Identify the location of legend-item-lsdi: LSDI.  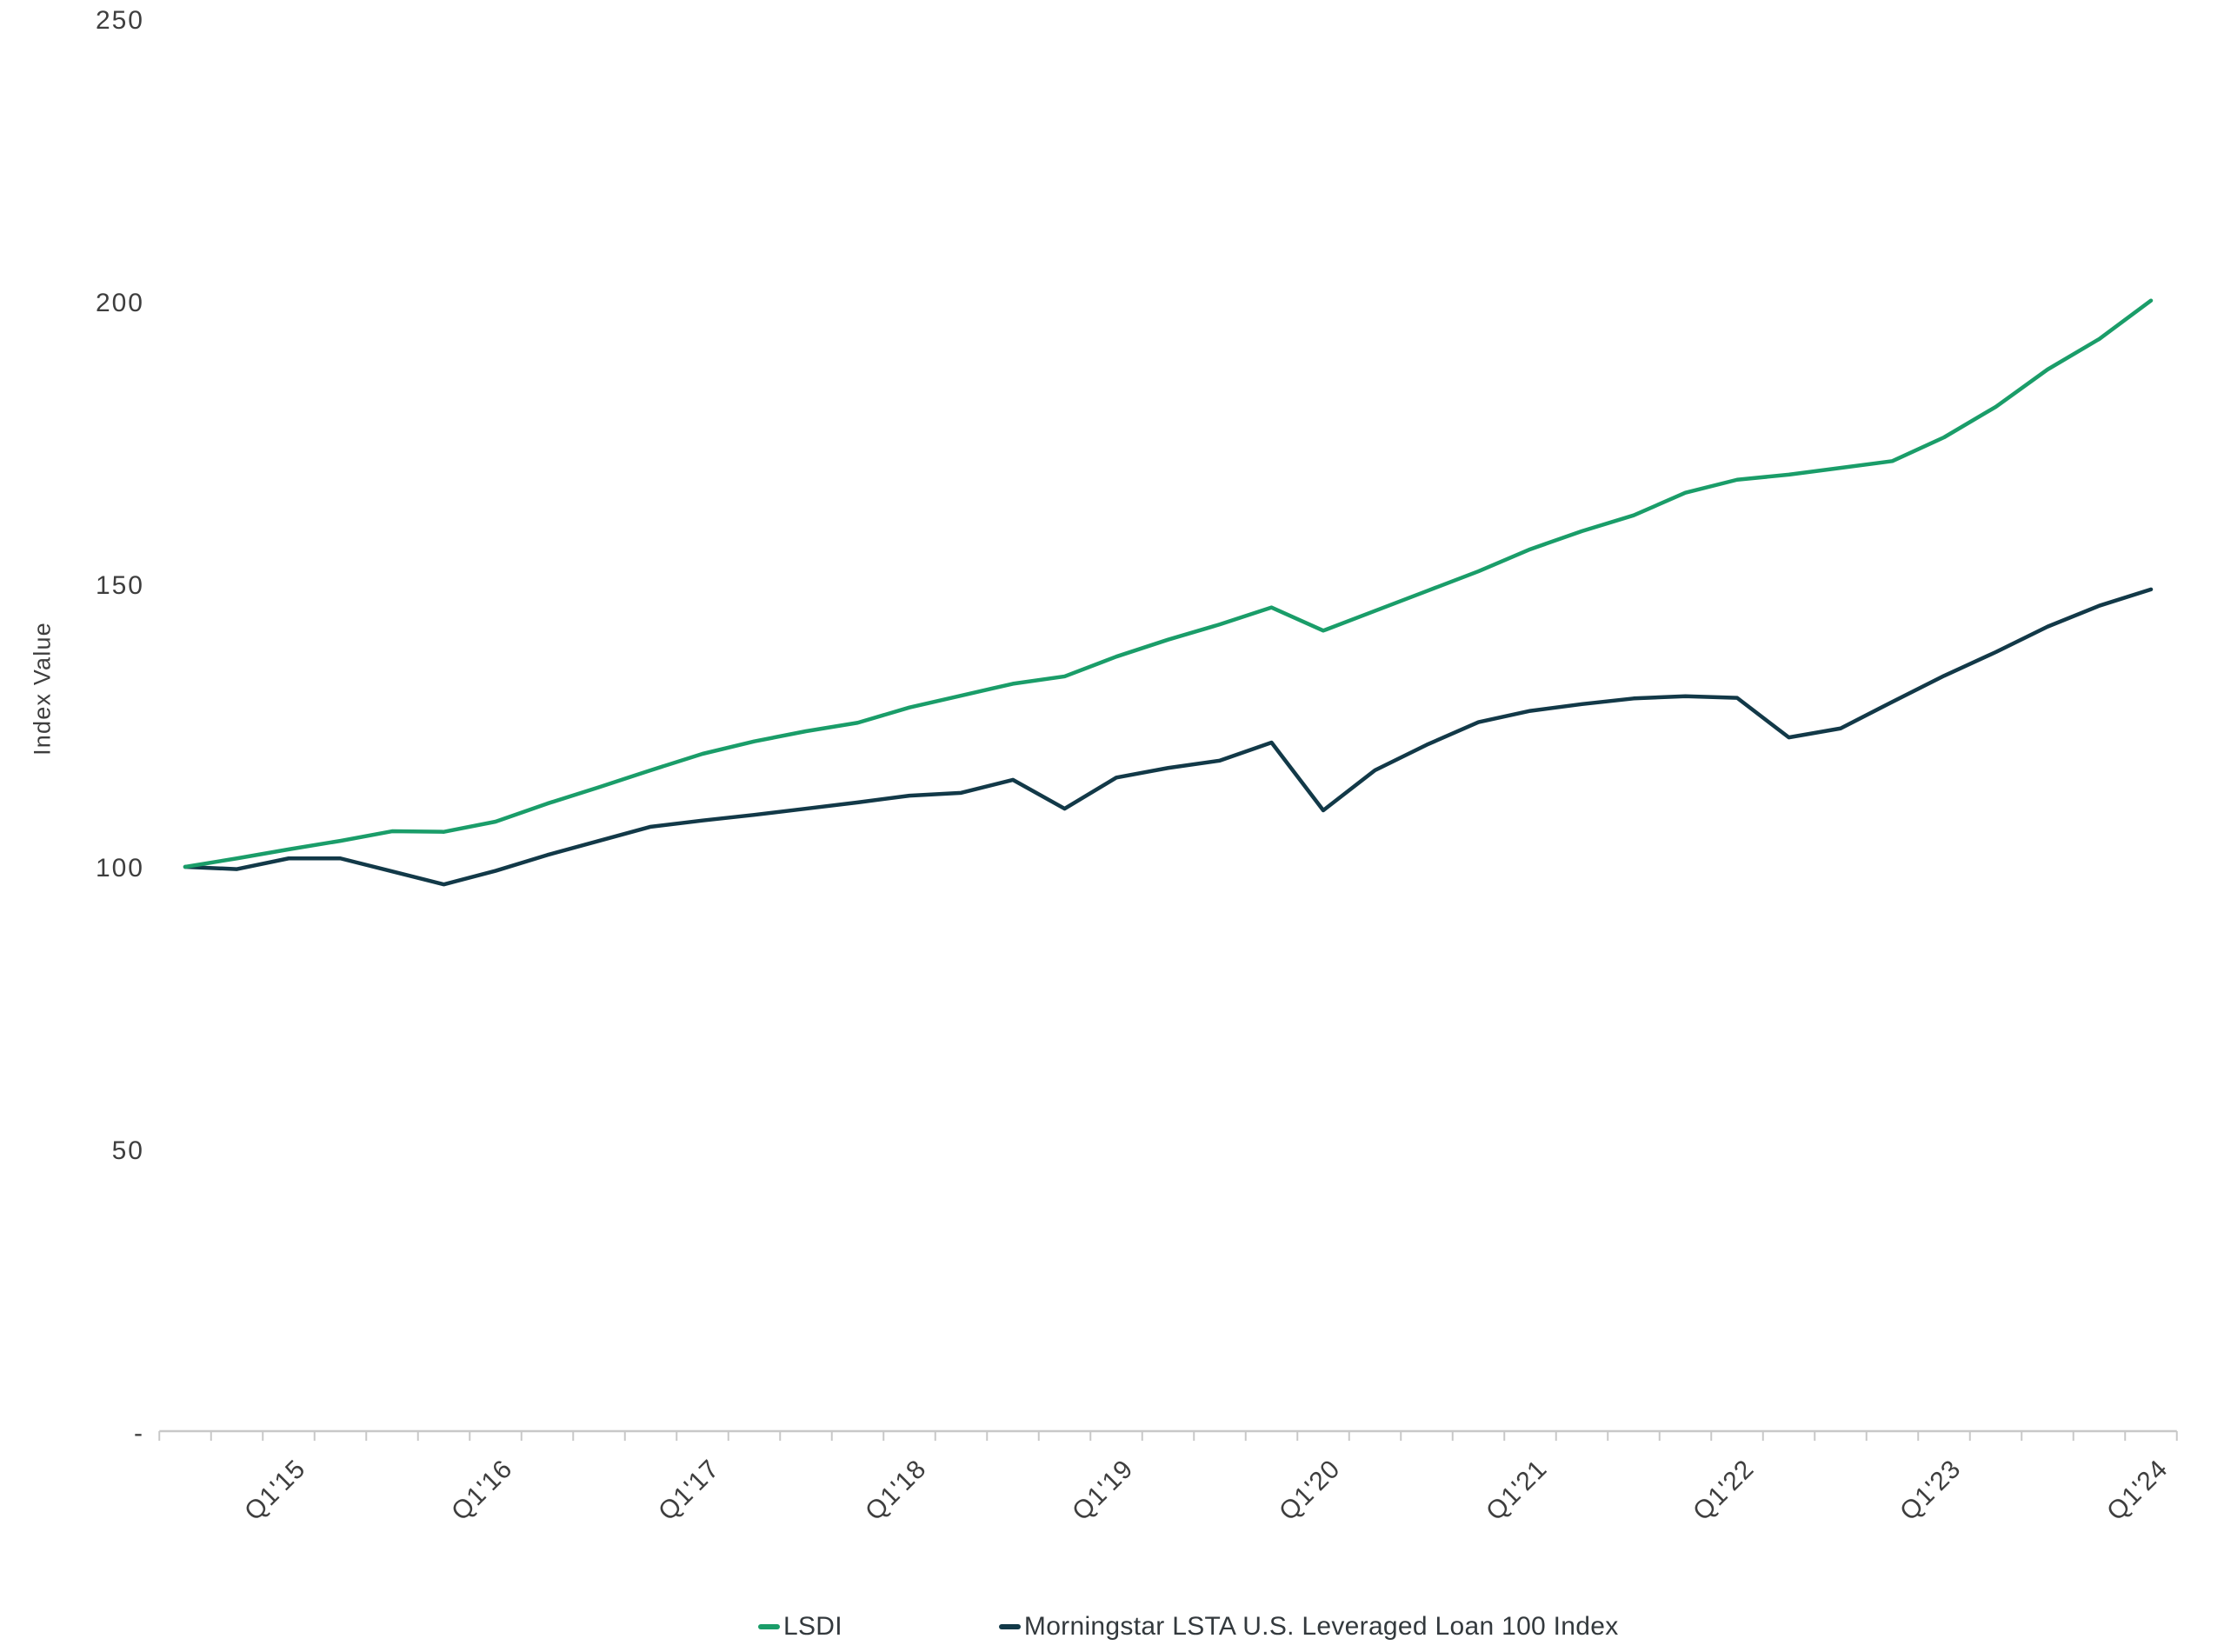
(800, 1627).